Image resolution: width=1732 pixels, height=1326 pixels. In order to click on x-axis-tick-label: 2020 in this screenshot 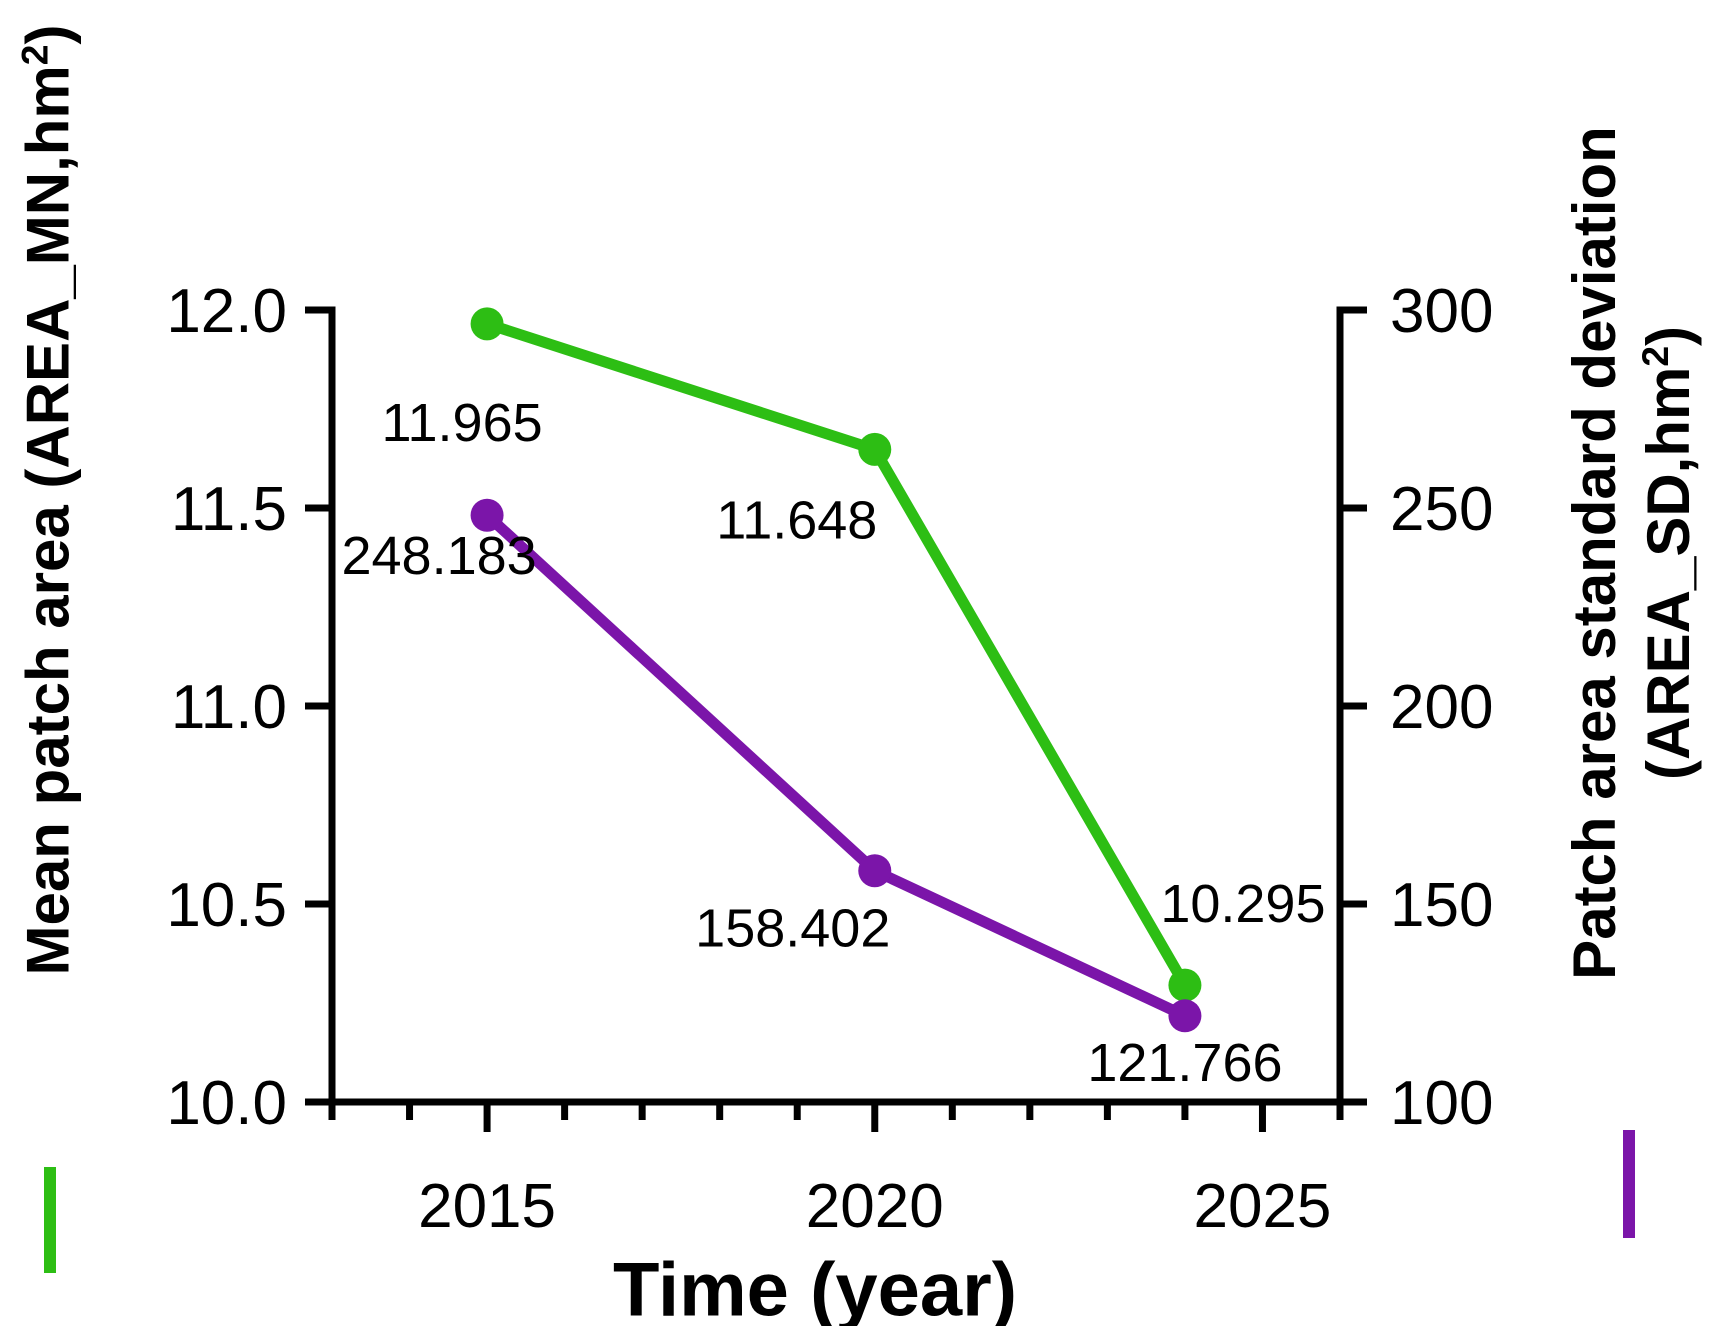, I will do `click(875, 1206)`.